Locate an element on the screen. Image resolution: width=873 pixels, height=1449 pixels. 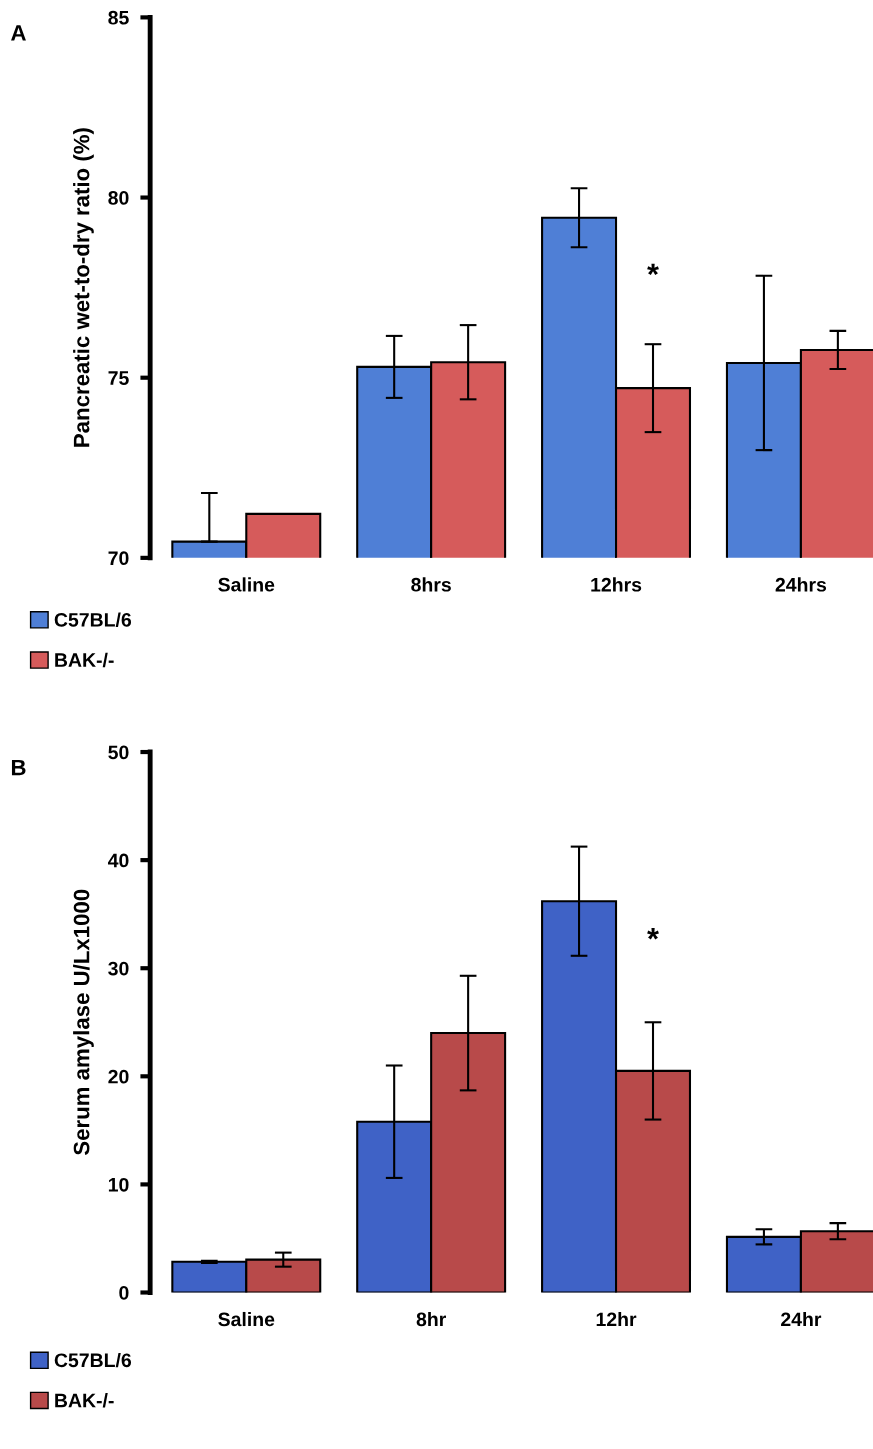
x-tick-label: 8hr is located at coordinates (431, 1319).